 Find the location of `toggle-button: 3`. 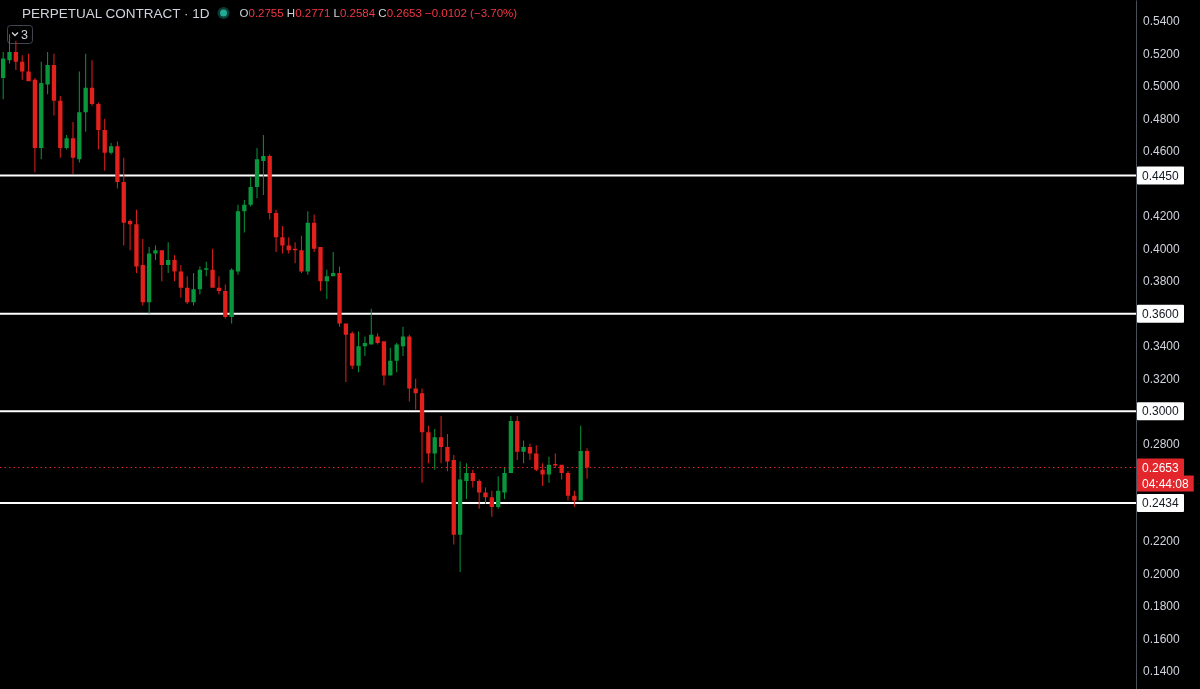

toggle-button: 3 is located at coordinates (20, 34).